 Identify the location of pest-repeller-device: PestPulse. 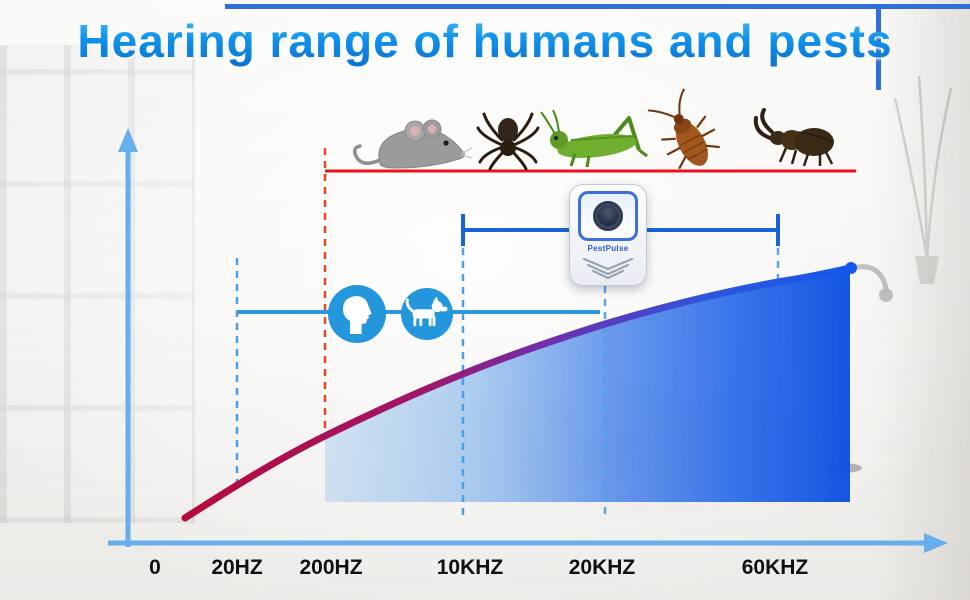
(608, 235).